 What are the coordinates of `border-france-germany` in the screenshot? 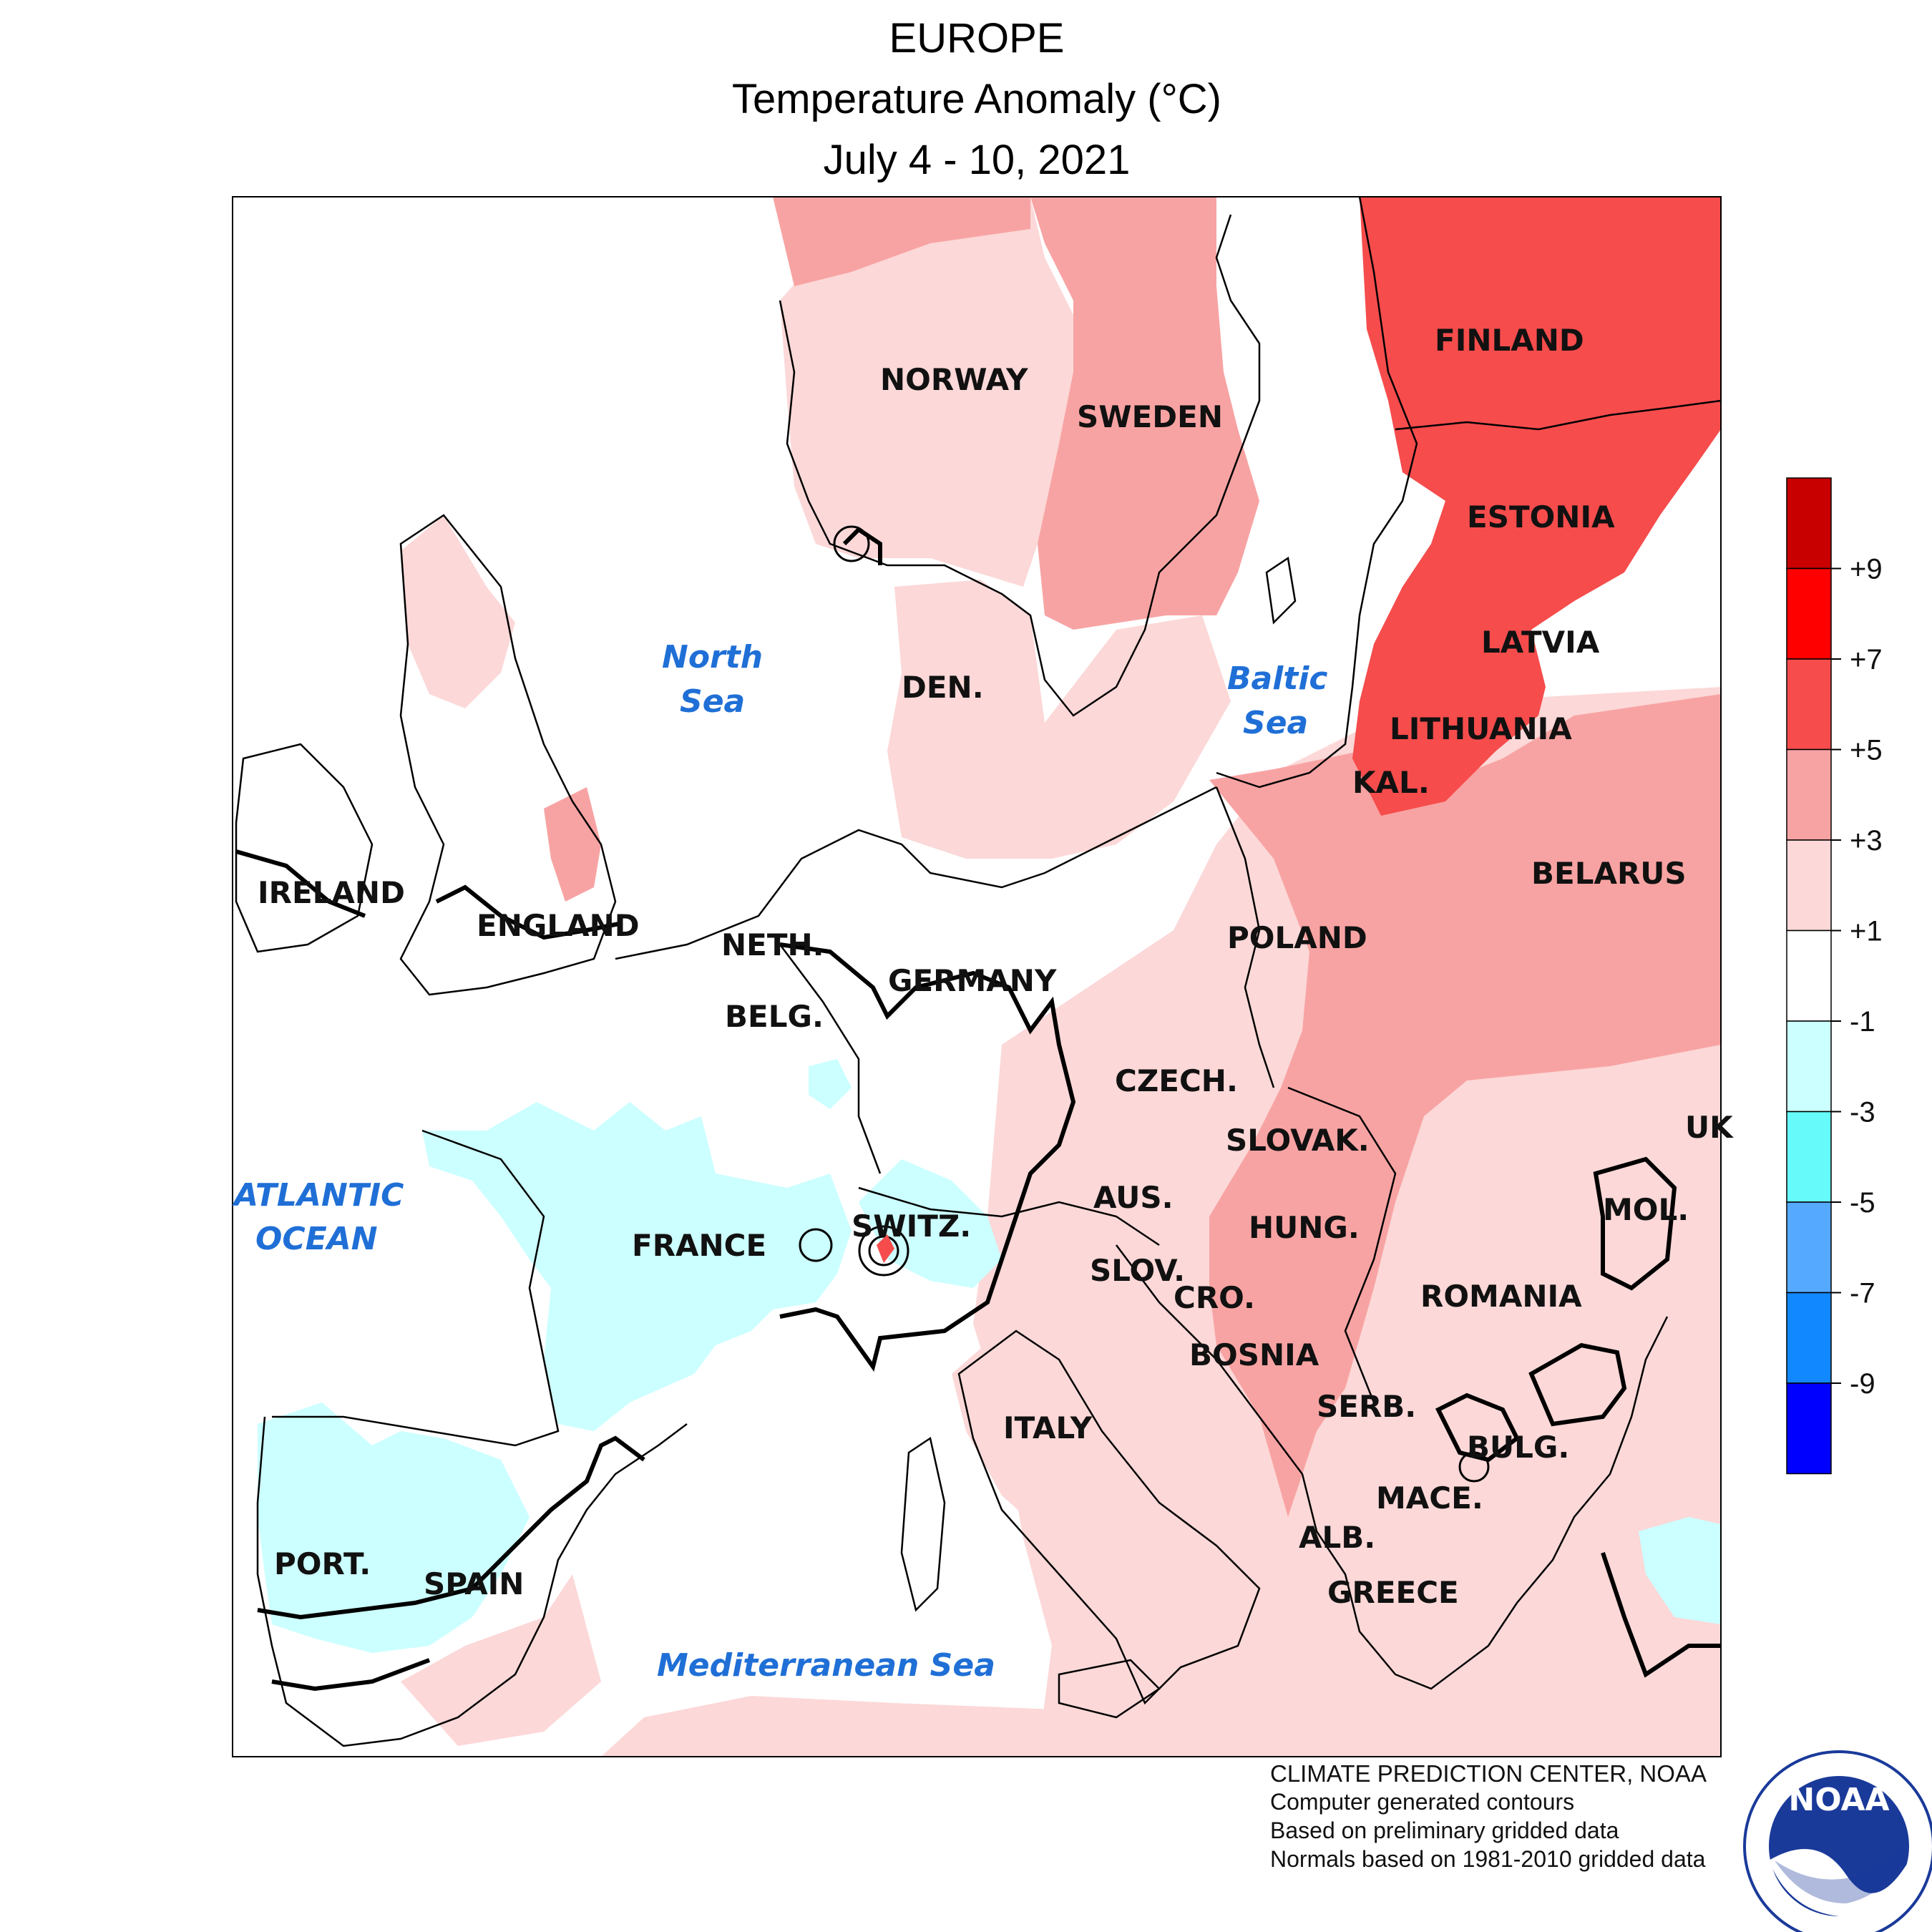 It's located at (830, 1059).